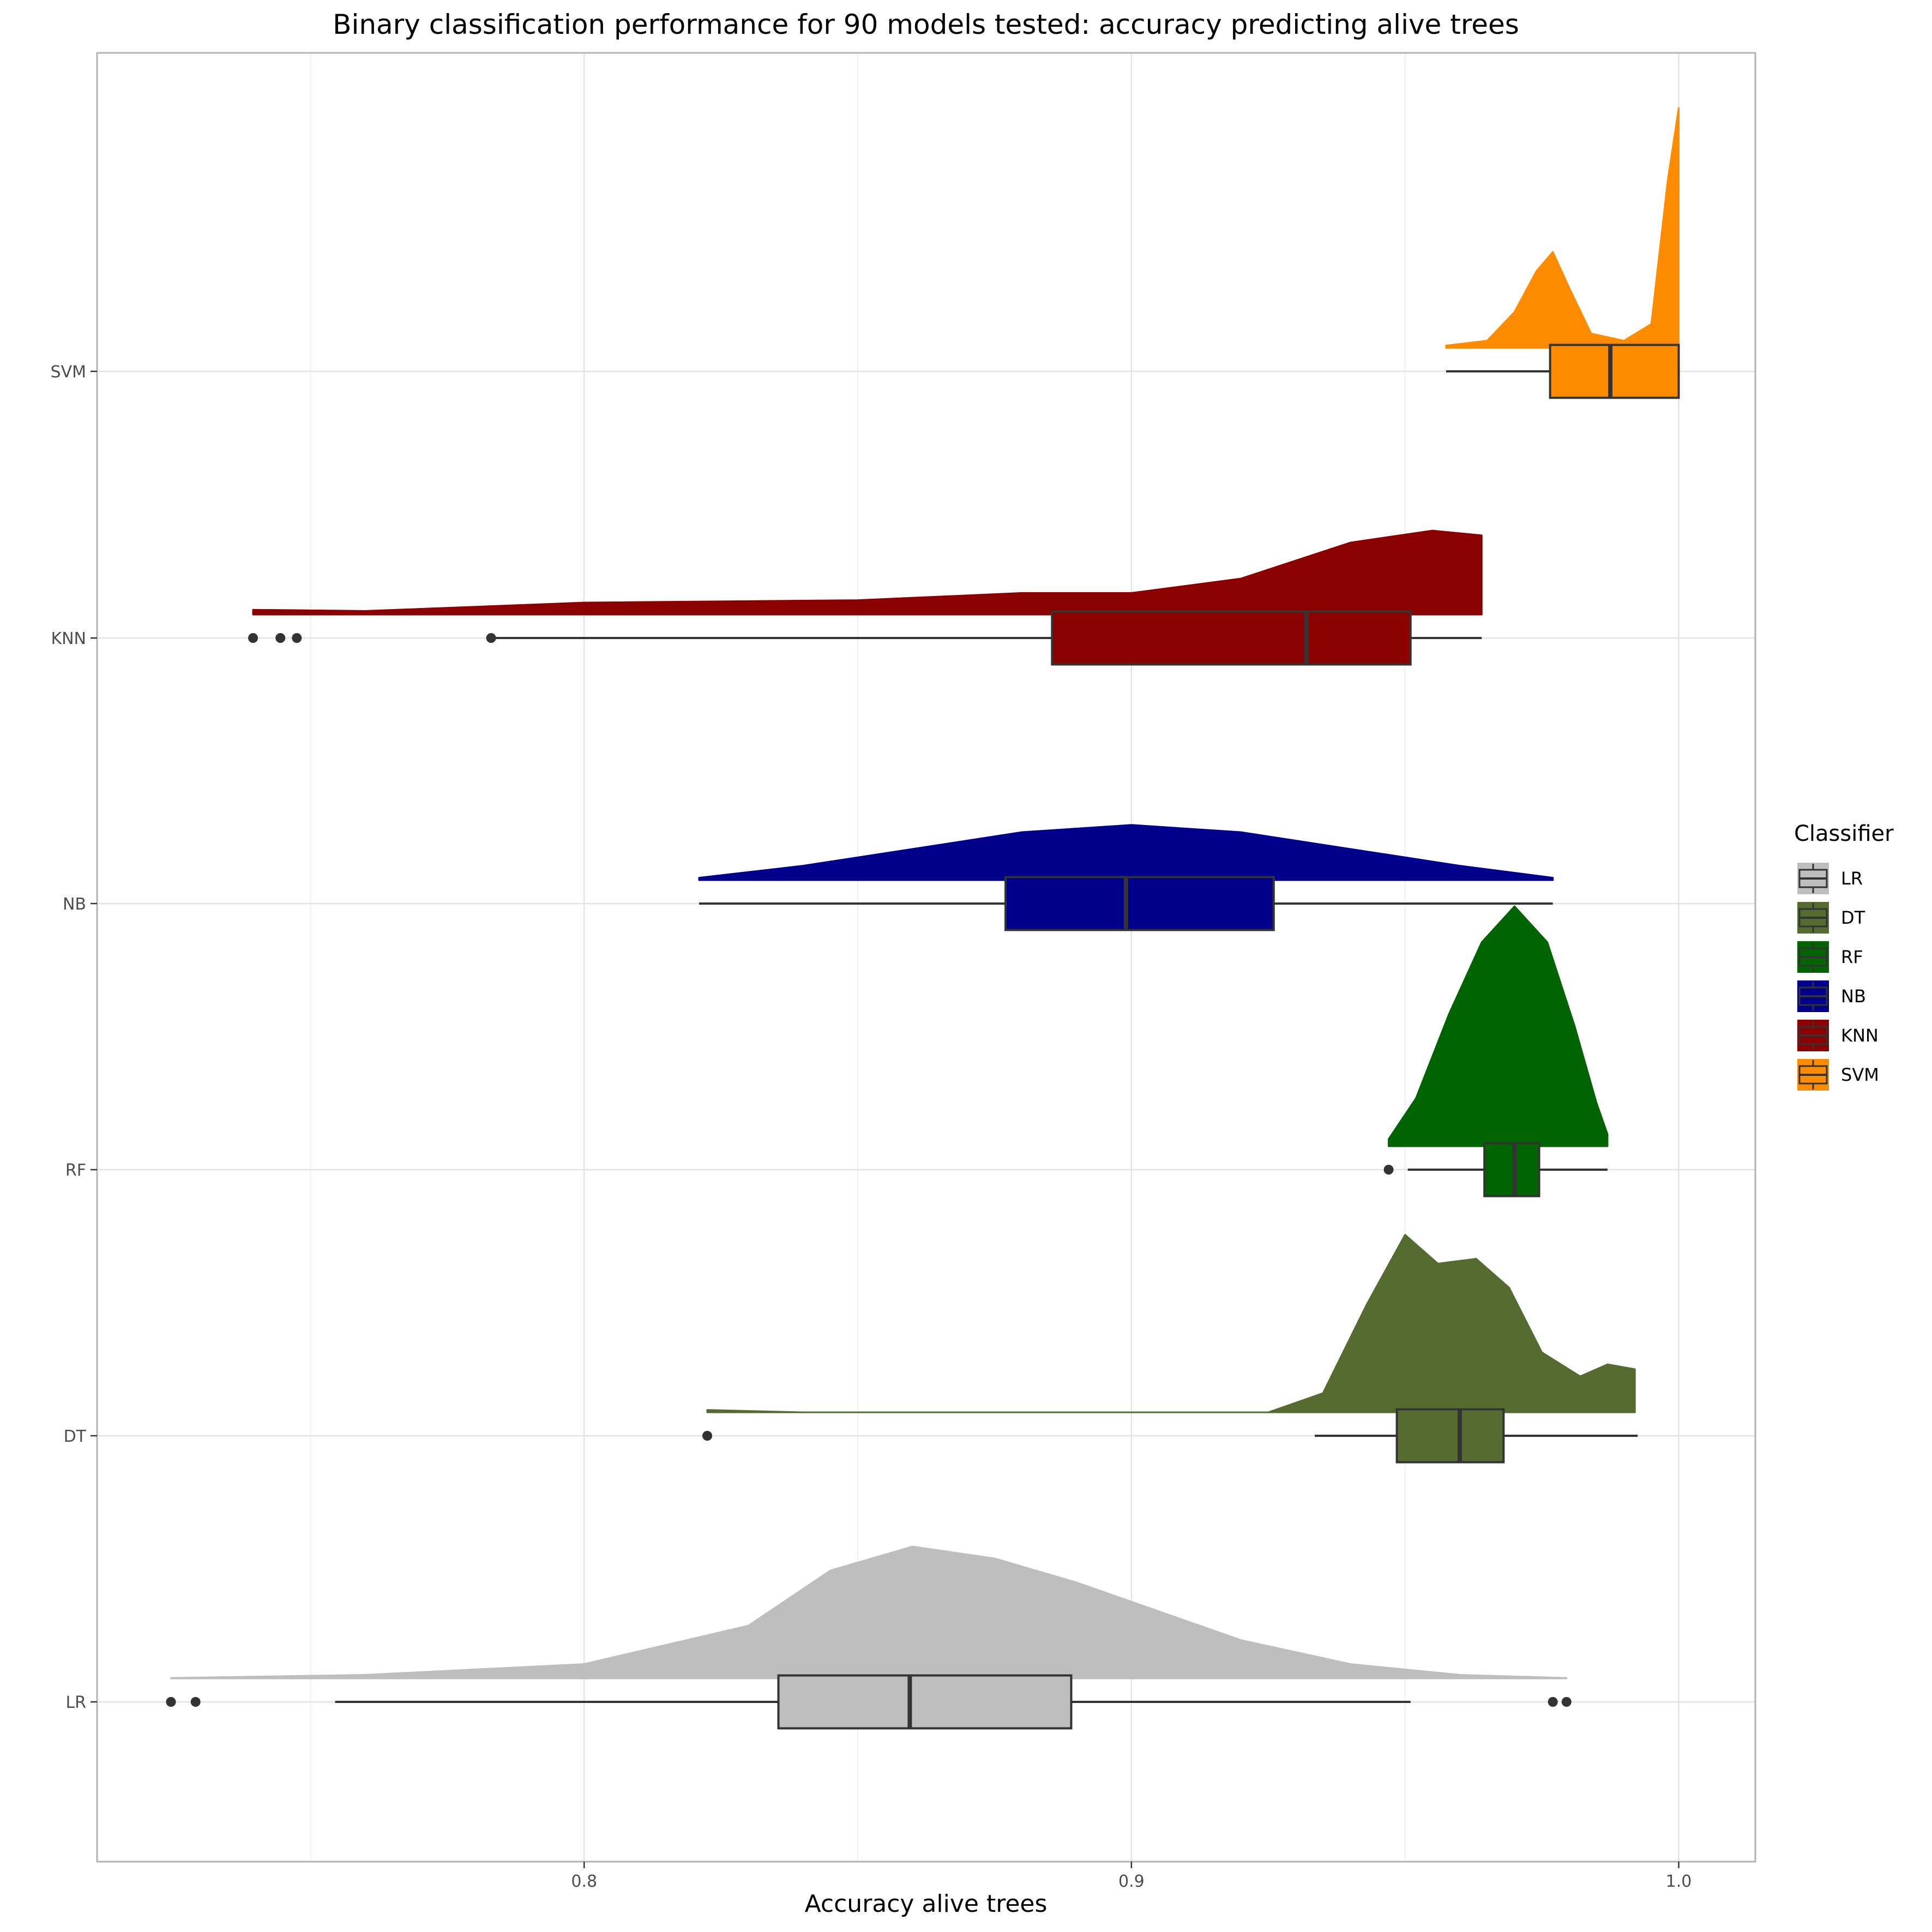 The height and width of the screenshot is (1932, 1932). Describe the element at coordinates (1831, 918) in the screenshot. I see `legend-item-dt: DT` at that location.